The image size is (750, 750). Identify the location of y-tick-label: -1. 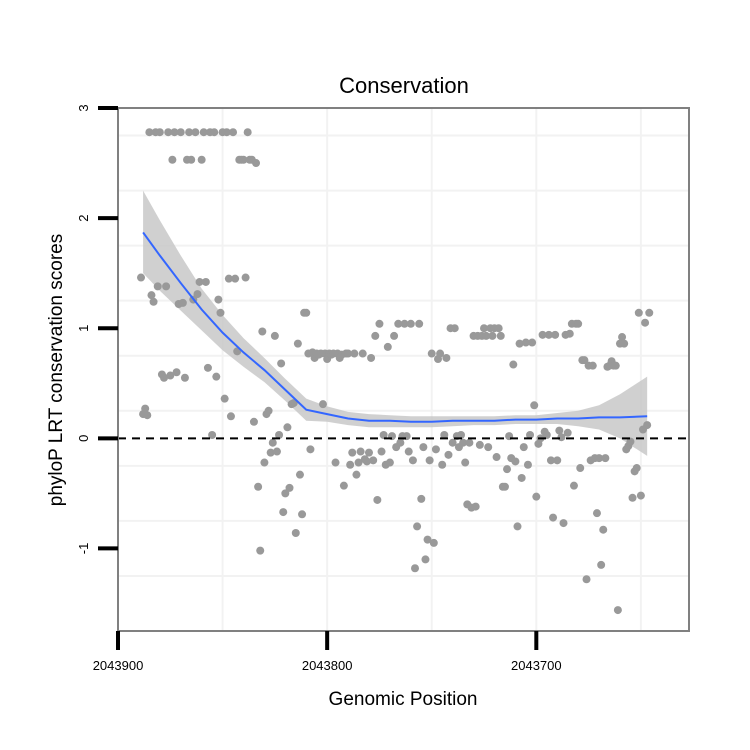
(83, 549).